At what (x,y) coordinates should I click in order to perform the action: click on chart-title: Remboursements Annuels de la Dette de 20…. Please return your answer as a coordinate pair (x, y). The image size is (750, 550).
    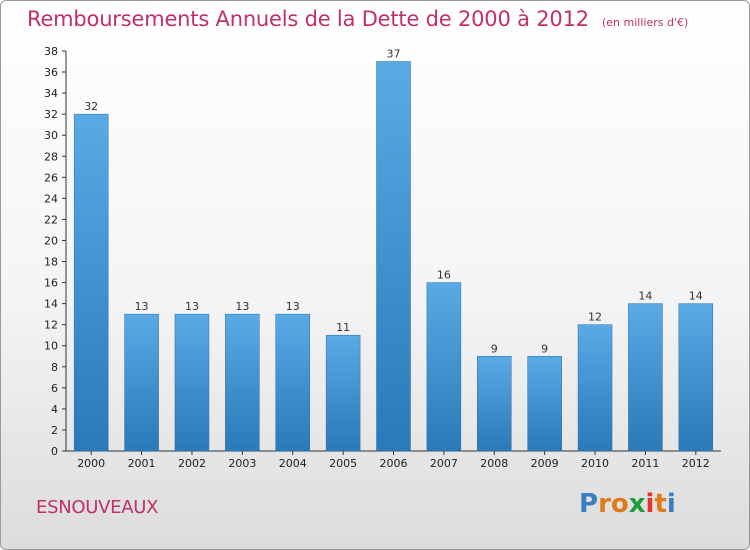
    Looking at the image, I should click on (308, 19).